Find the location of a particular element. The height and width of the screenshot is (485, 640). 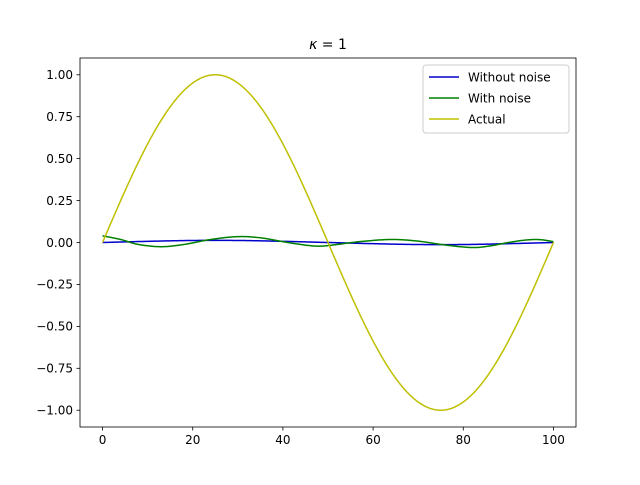

y-tick-label: 0.00 is located at coordinates (59, 243).